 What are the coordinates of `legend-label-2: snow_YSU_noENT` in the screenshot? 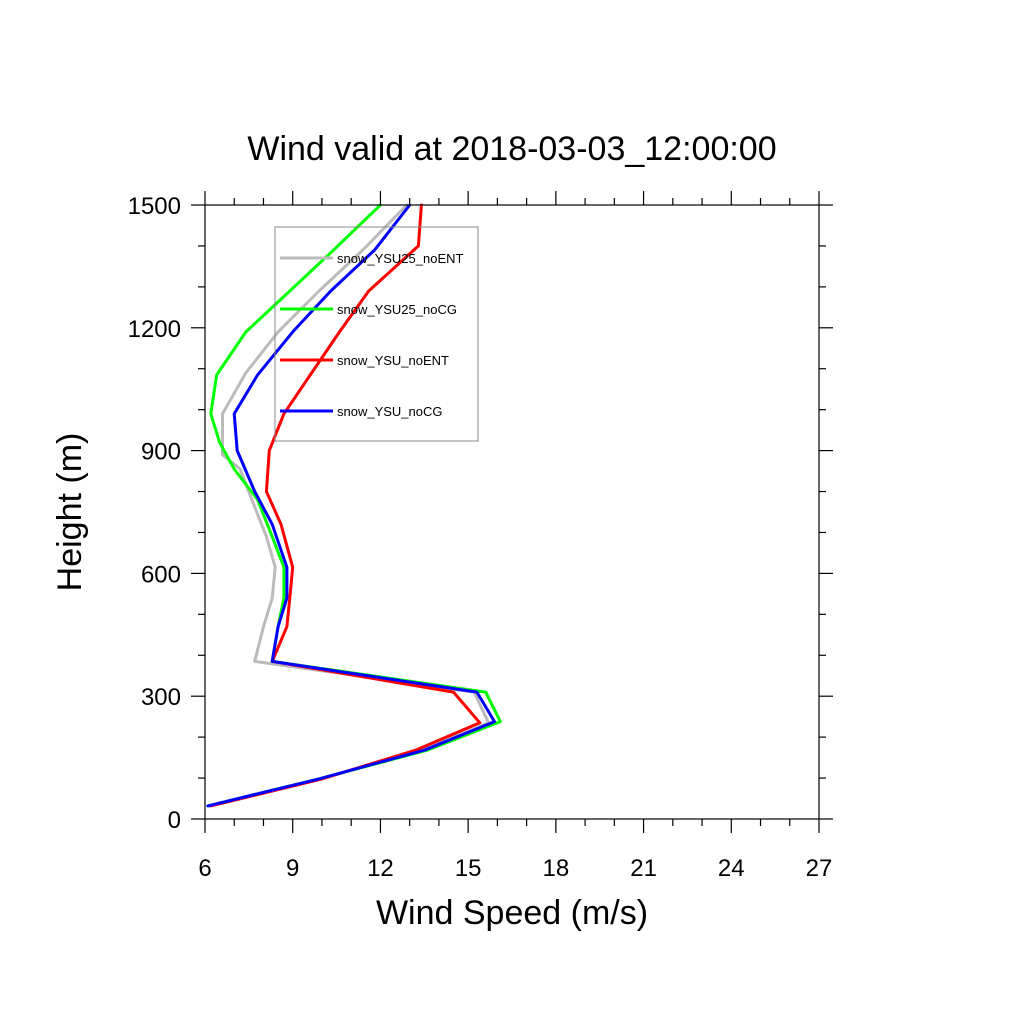 It's located at (393, 360).